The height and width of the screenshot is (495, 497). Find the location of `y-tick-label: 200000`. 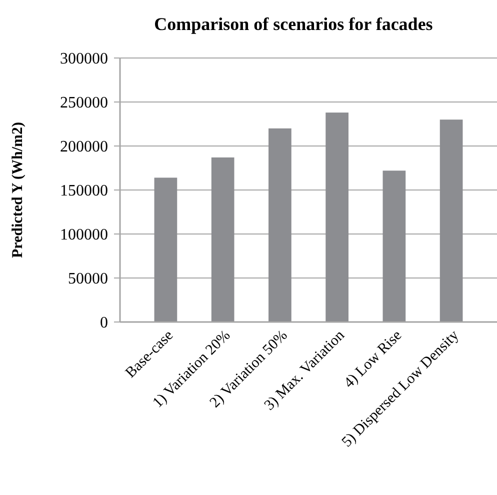

y-tick-label: 200000 is located at coordinates (84, 147).